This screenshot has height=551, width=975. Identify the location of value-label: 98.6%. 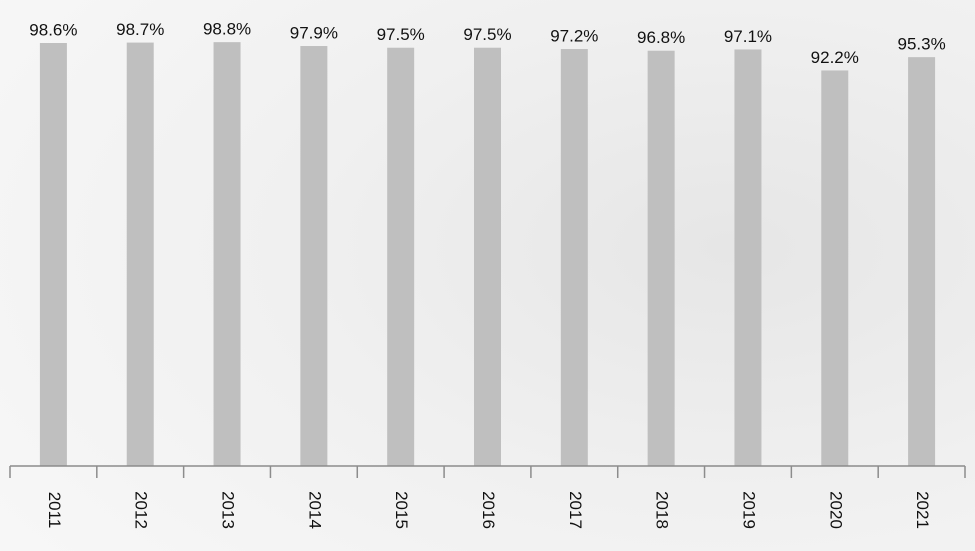
(53, 29).